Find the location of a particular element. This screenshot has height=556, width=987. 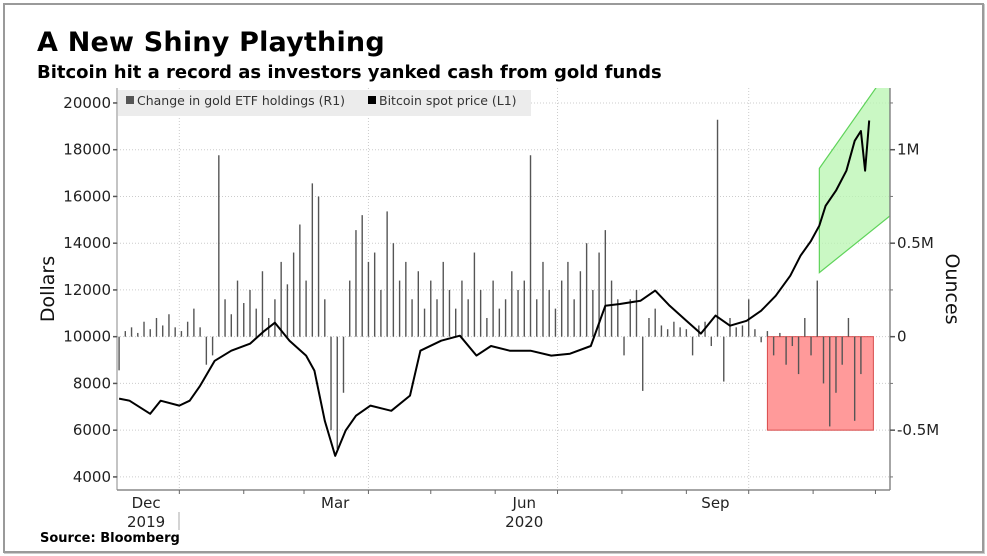

left-tick-label: 12000 is located at coordinates (87, 290).